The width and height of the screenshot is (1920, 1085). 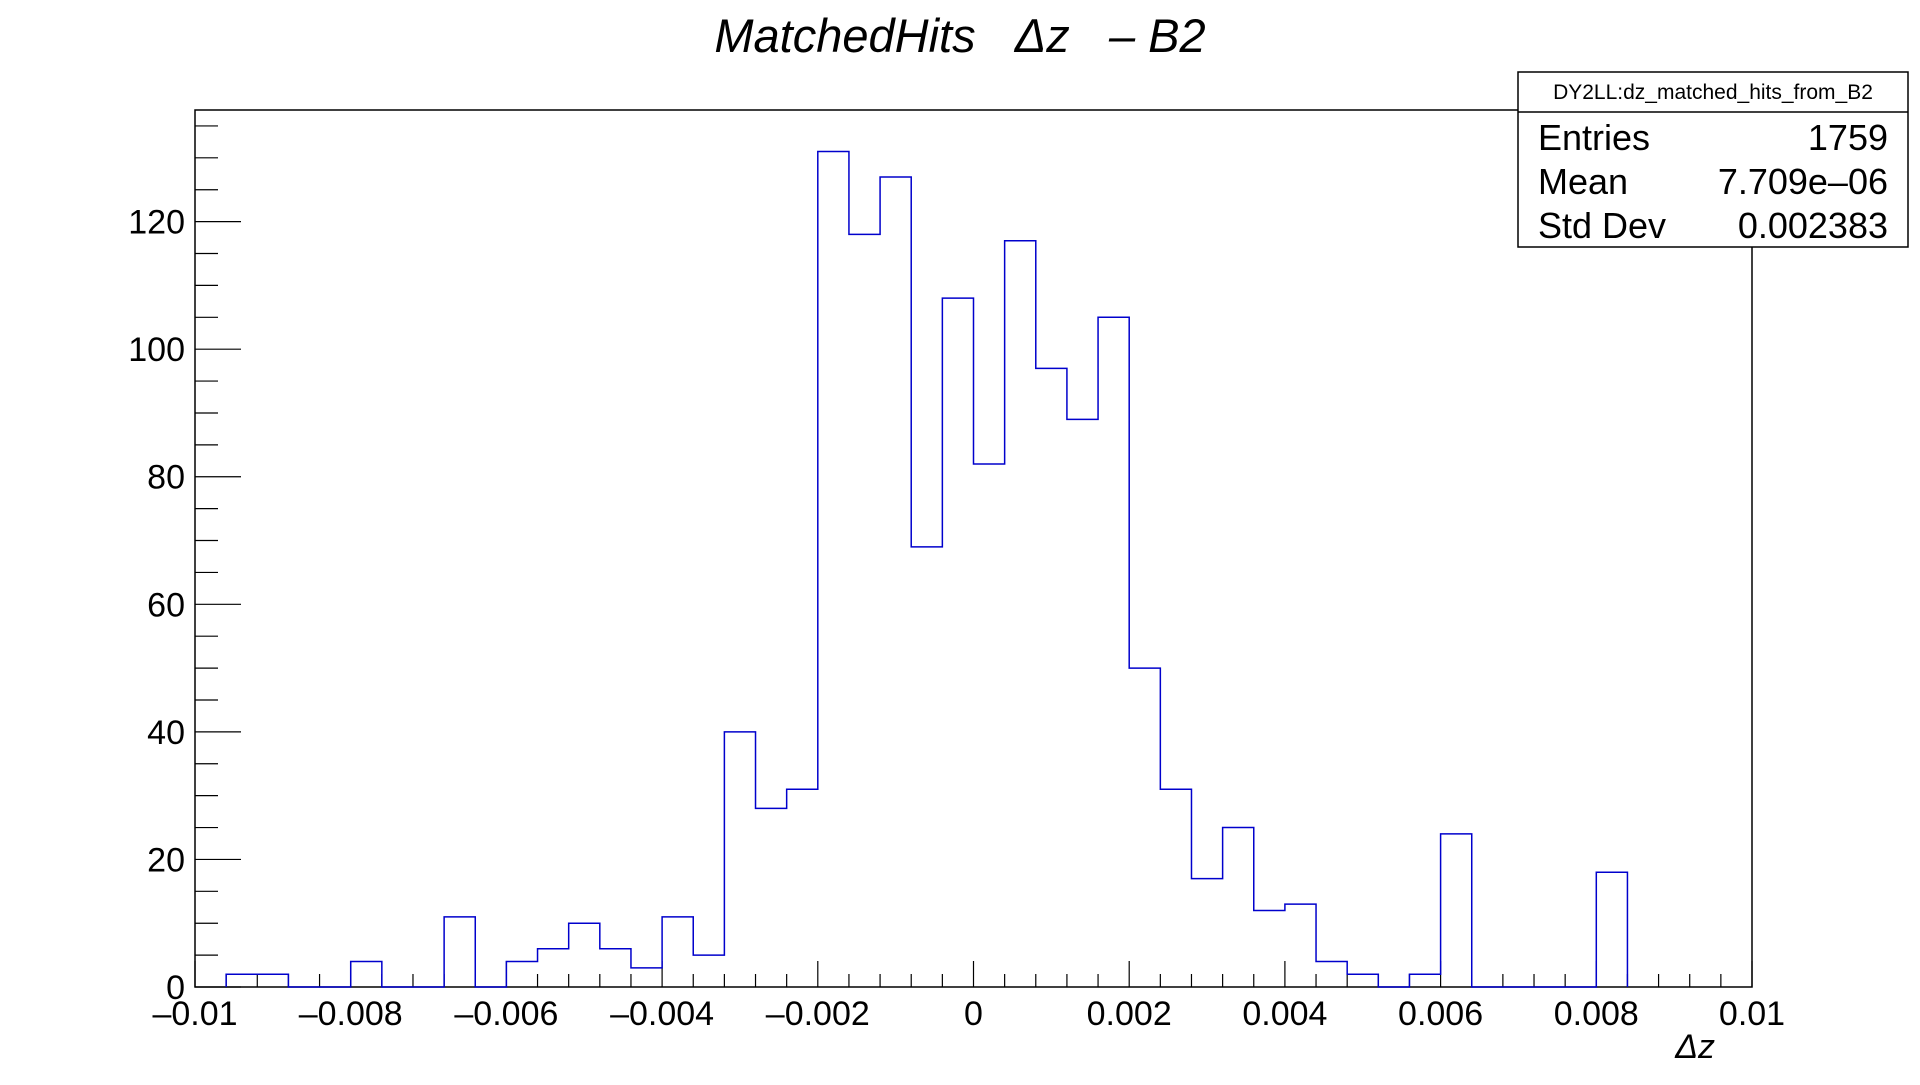 I want to click on y-tick-label: 20, so click(x=166, y=860).